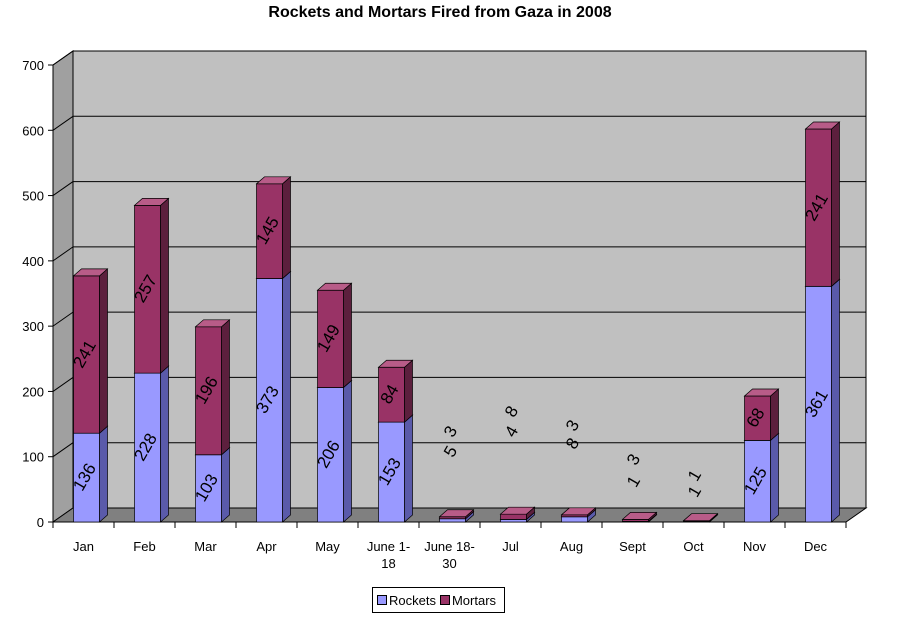  I want to click on x-tick-label: Jan, so click(83, 546).